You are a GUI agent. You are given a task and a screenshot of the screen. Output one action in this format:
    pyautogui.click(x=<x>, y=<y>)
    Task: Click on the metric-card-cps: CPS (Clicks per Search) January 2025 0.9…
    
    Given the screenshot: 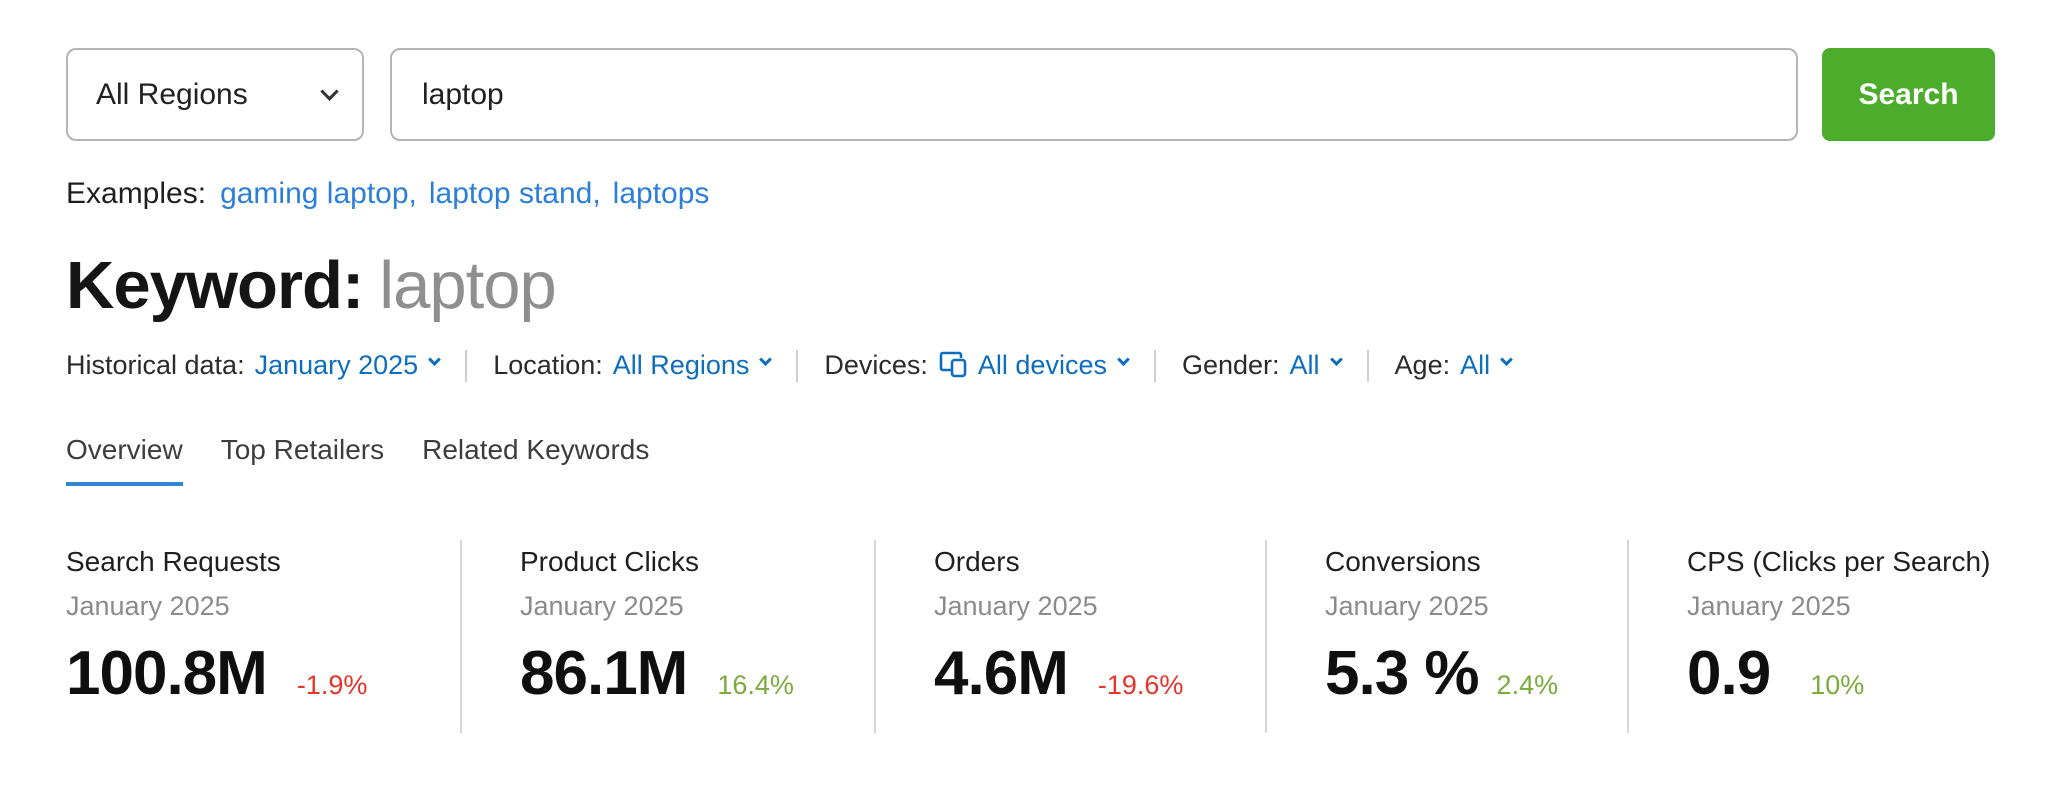 What is the action you would take?
    pyautogui.click(x=1811, y=637)
    